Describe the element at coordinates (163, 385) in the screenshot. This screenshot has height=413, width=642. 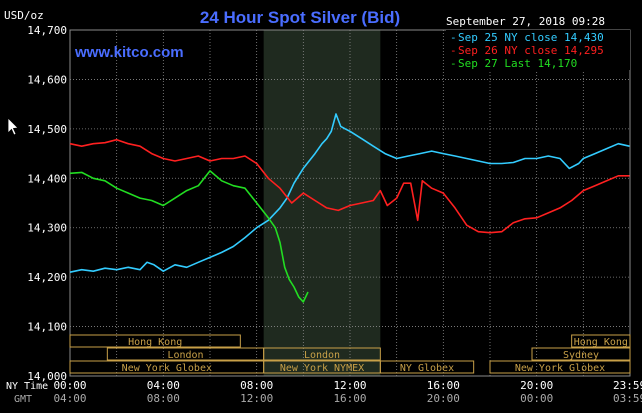
I see `x-tick-label-ny: 04:00` at that location.